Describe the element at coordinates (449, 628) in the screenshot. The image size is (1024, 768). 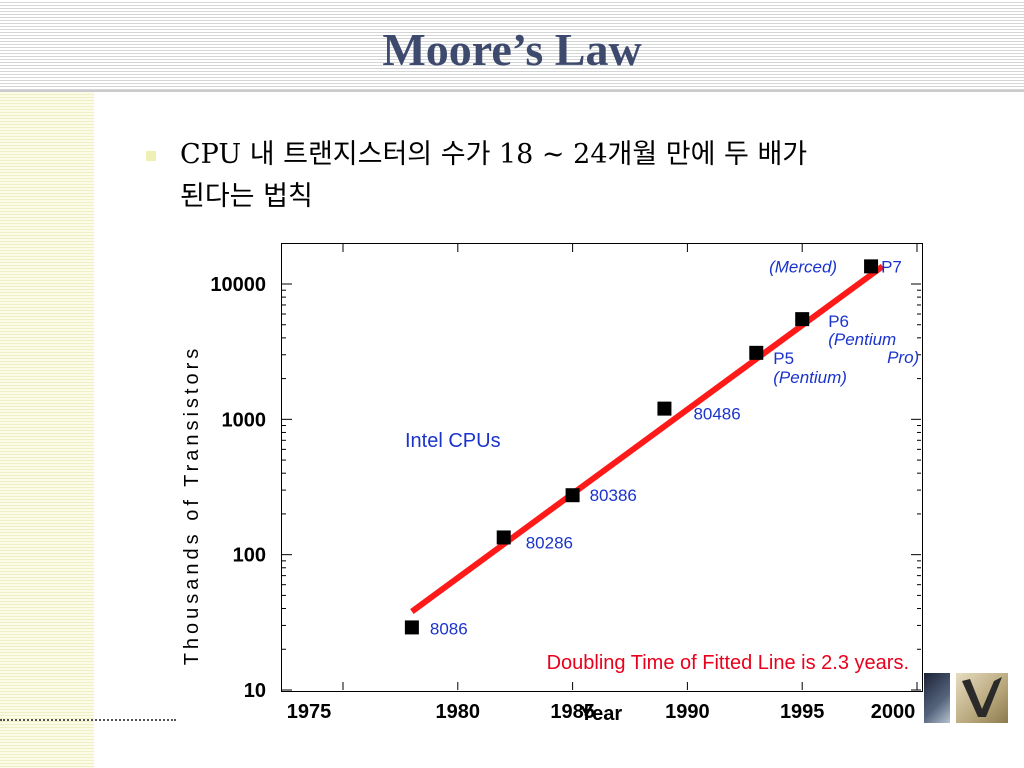
I see `data-point-label: 8086` at that location.